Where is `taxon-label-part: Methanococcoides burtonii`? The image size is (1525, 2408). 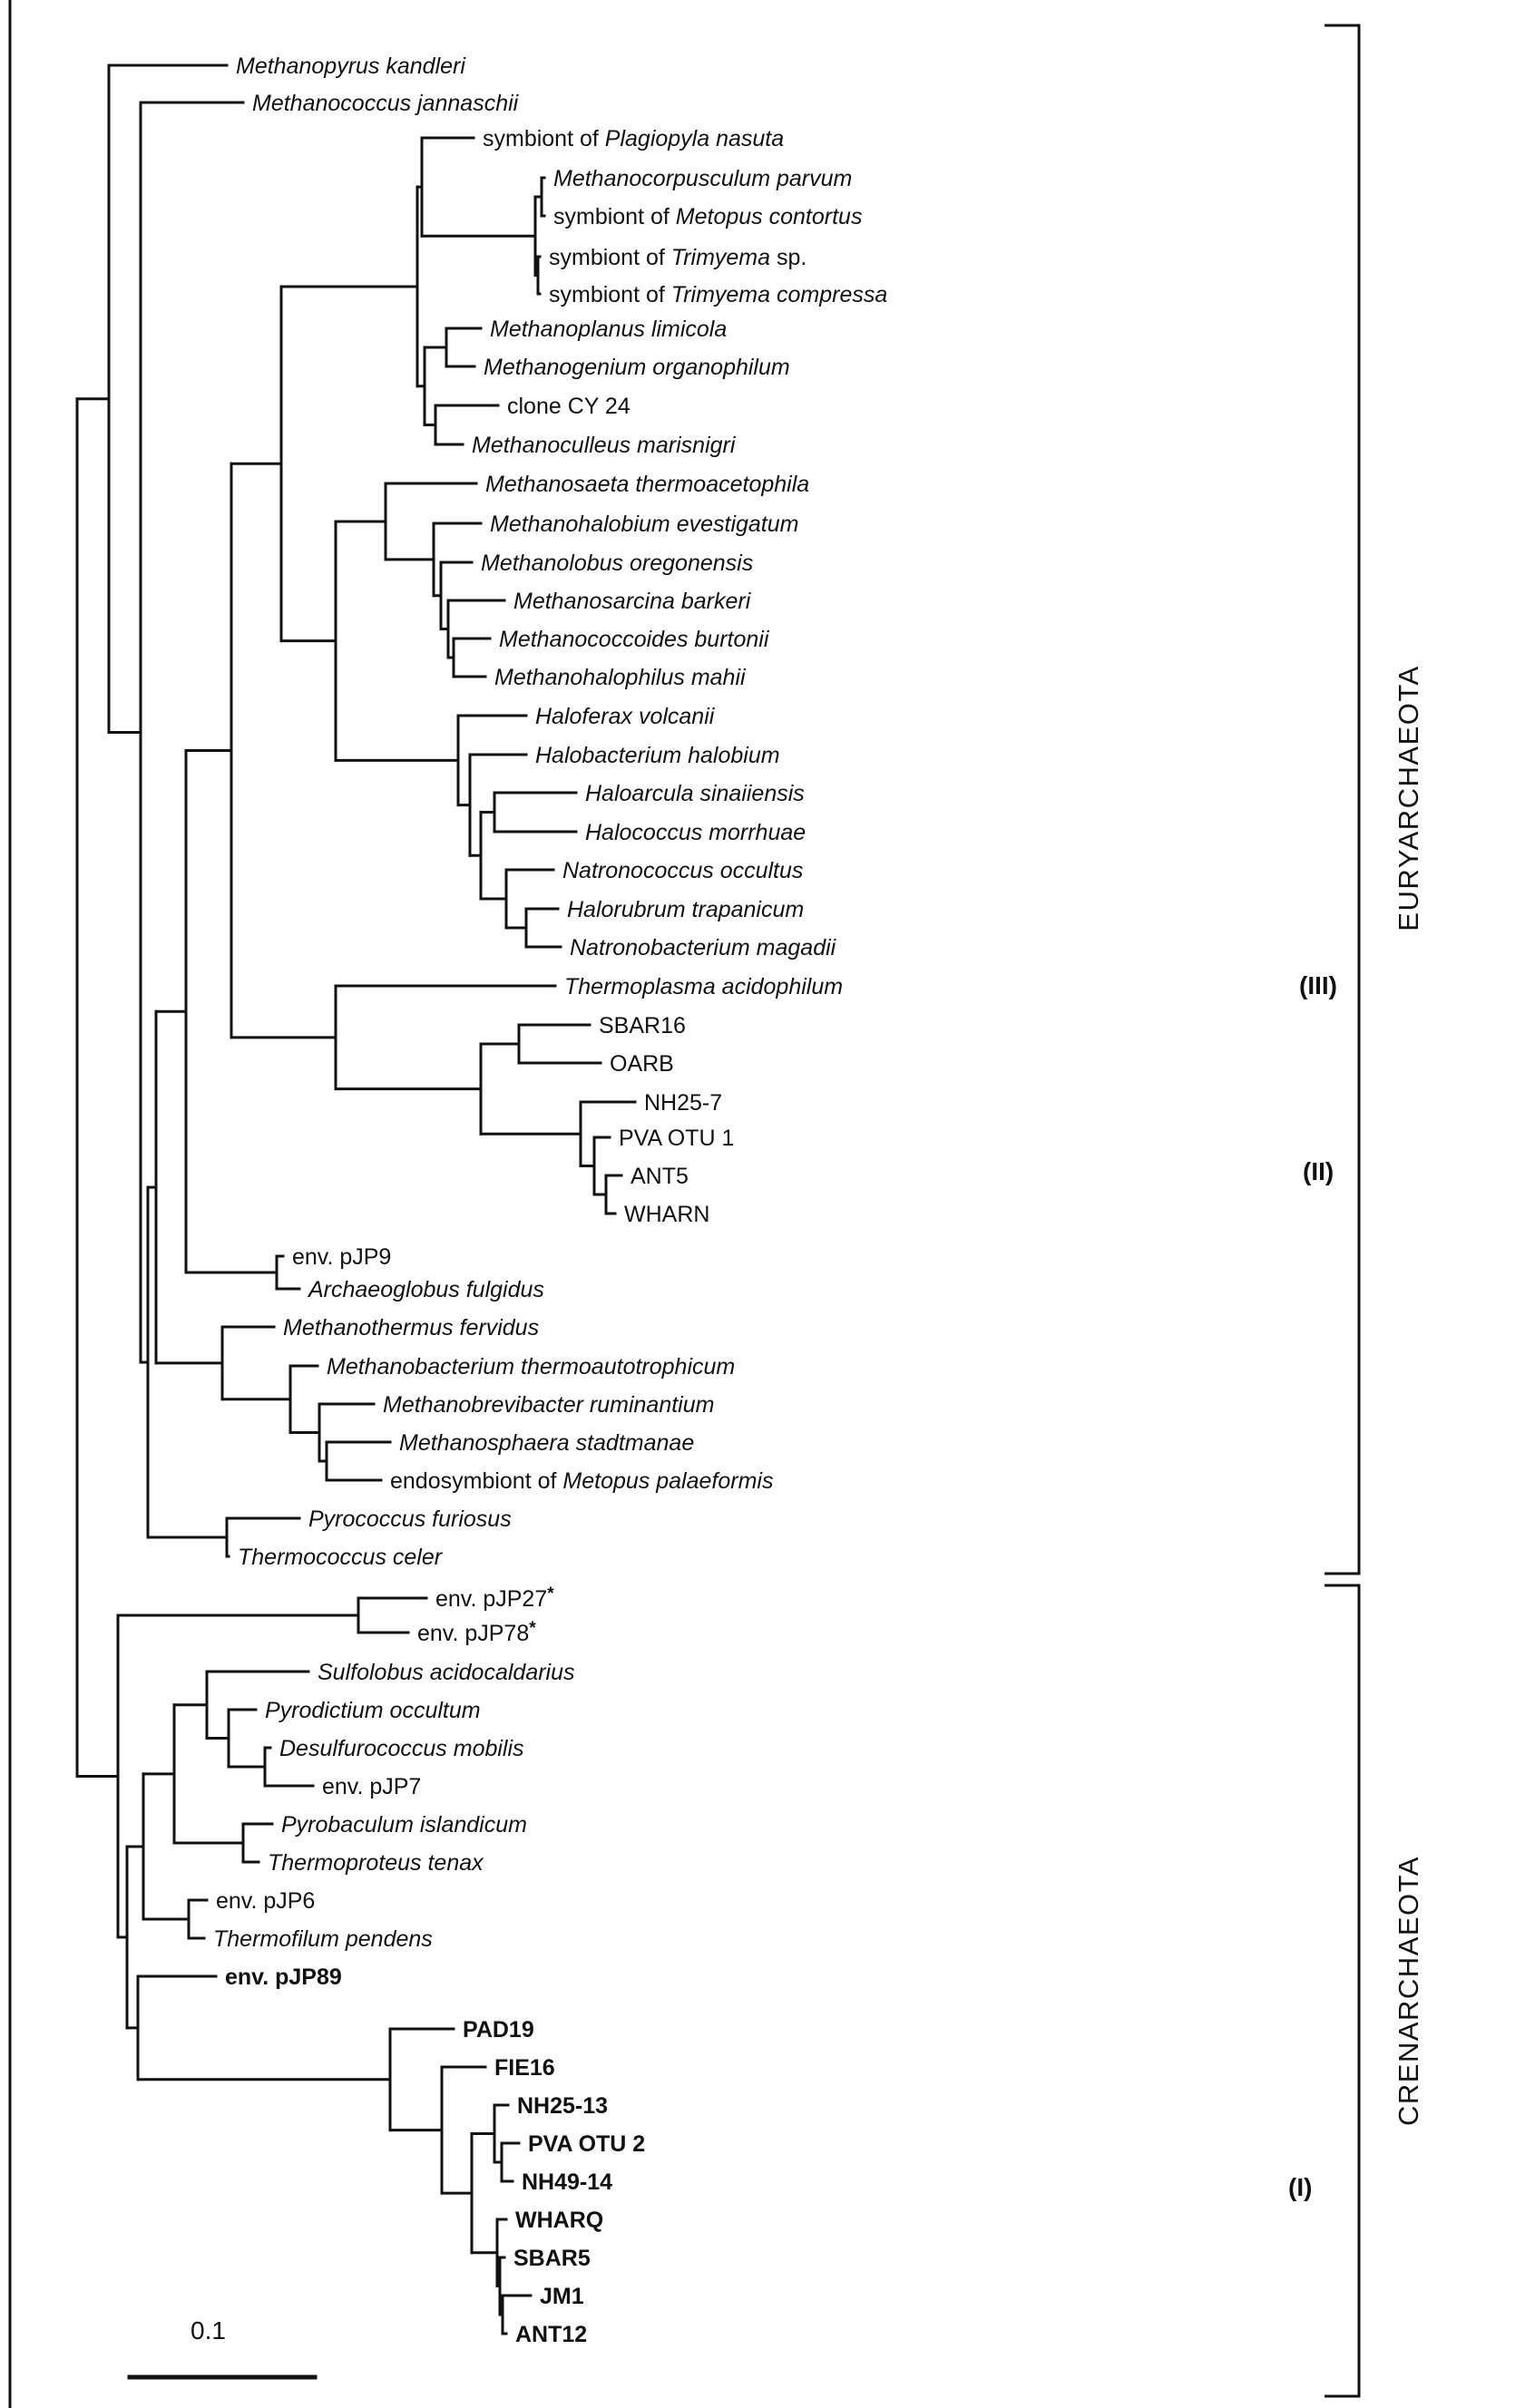 taxon-label-part: Methanococcoides burtonii is located at coordinates (634, 639).